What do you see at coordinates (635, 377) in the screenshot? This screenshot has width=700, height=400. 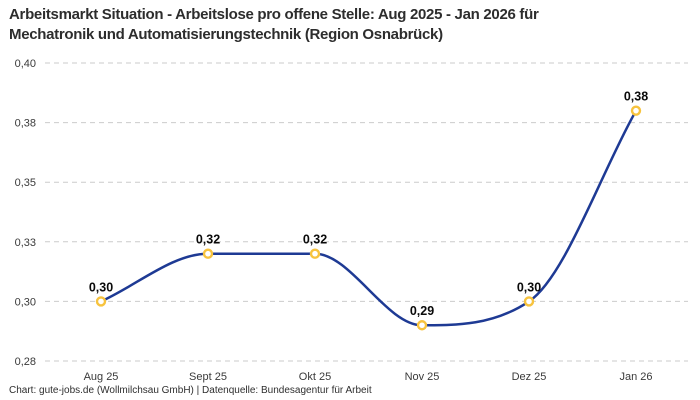 I see `x-axis-label: Jan 26` at bounding box center [635, 377].